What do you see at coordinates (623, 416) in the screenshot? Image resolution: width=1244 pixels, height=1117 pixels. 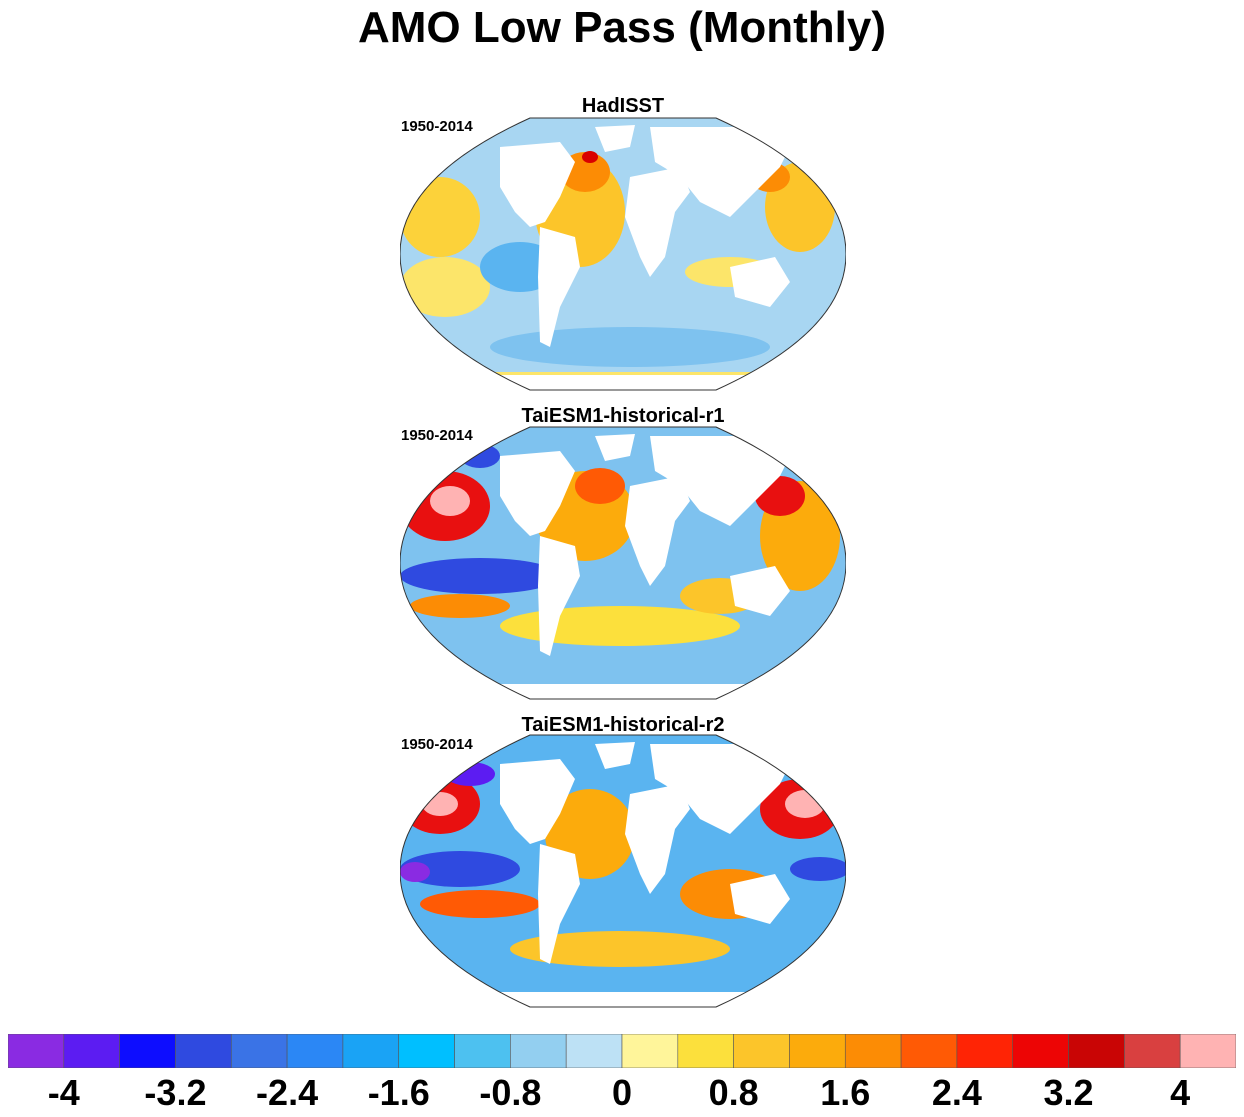 I see `panel-title-r1: TaiESM1-historical-r1` at bounding box center [623, 416].